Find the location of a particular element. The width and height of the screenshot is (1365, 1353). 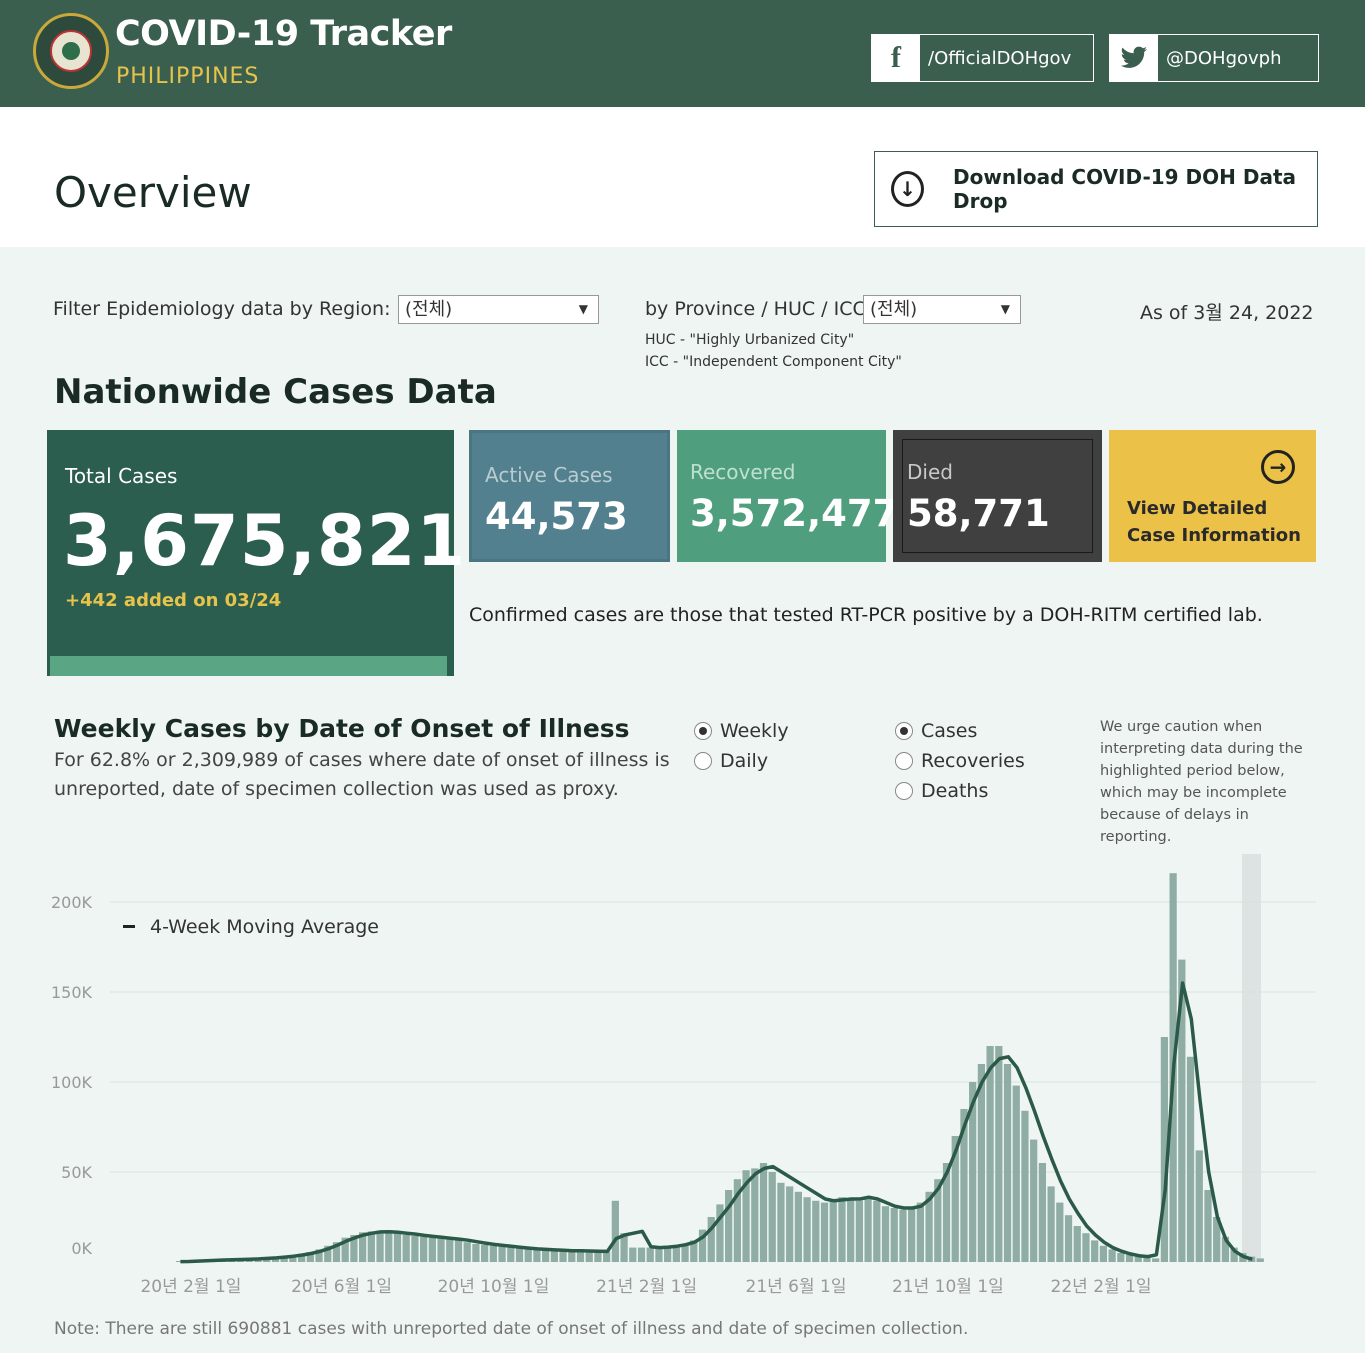

radio-daily: Daily is located at coordinates (731, 761).